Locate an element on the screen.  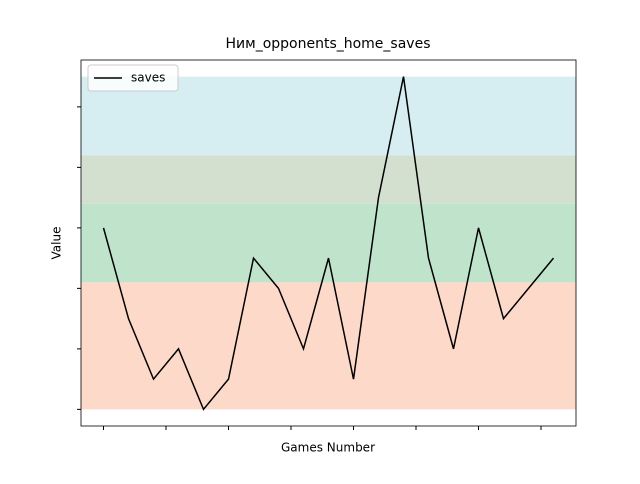
legend-box is located at coordinates (133, 78).